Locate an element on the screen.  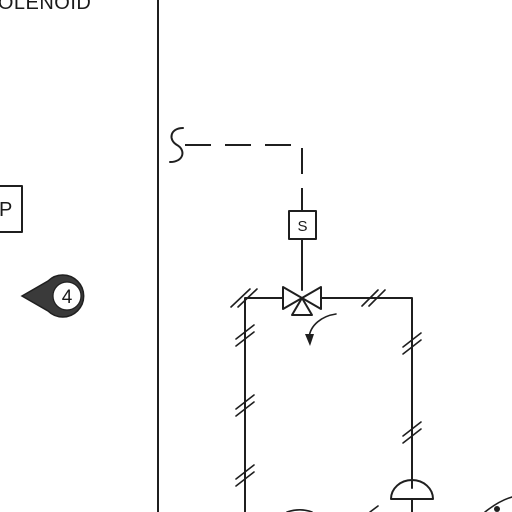
pipe-loop is located at coordinates (328, 404).